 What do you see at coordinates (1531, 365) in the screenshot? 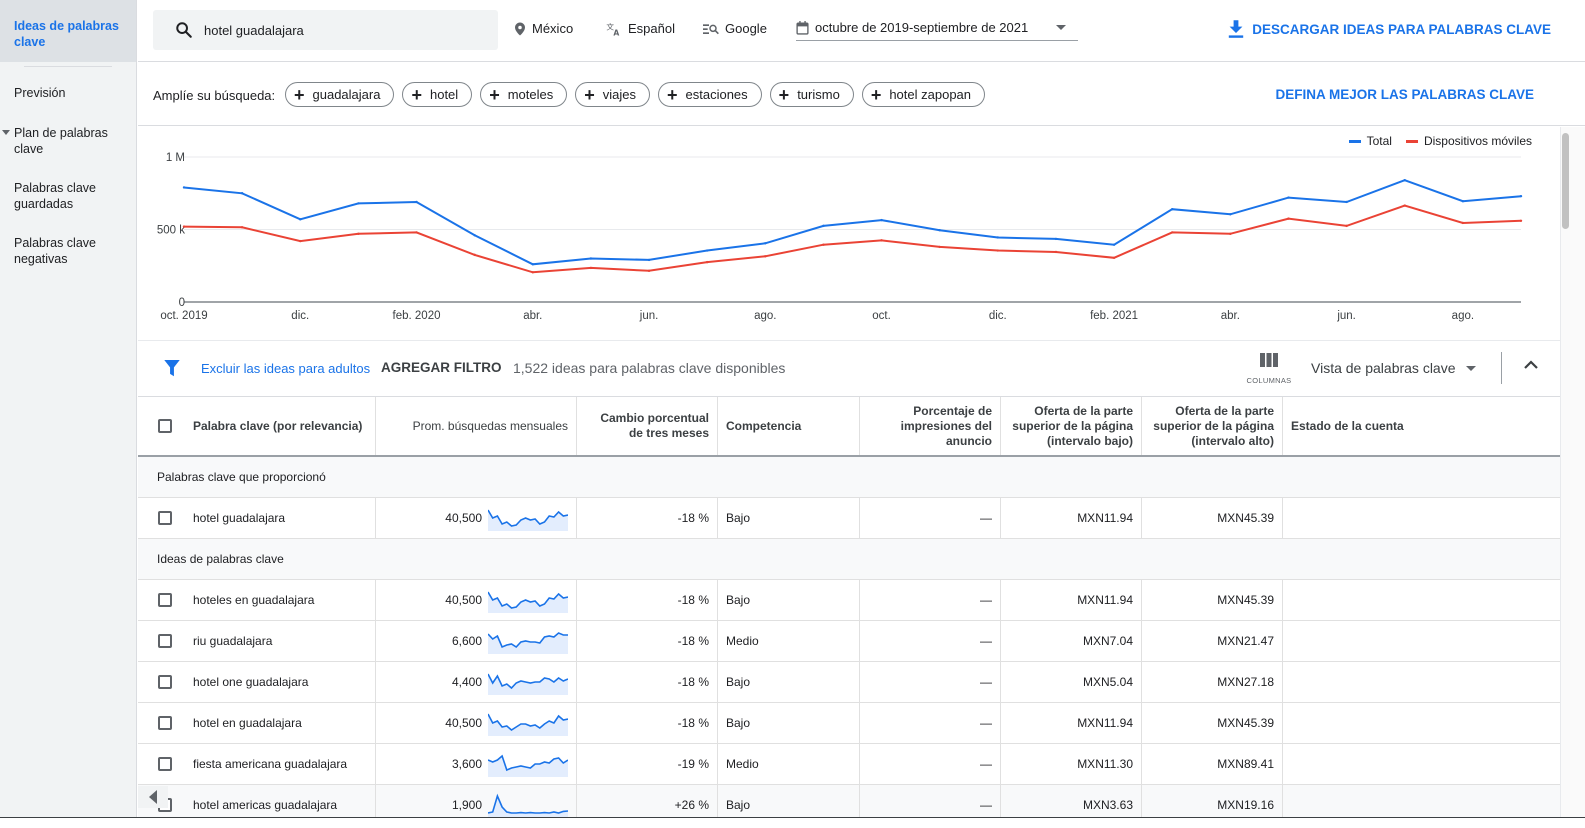
I see `chevron-up-icon` at bounding box center [1531, 365].